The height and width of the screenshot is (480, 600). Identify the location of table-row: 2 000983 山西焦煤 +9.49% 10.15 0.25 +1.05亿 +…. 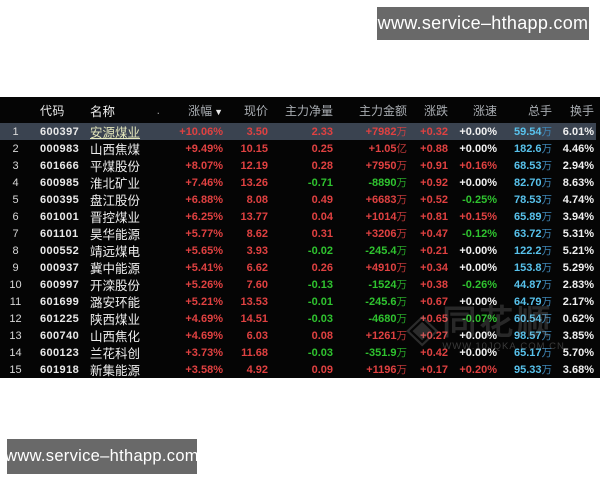
(298, 149).